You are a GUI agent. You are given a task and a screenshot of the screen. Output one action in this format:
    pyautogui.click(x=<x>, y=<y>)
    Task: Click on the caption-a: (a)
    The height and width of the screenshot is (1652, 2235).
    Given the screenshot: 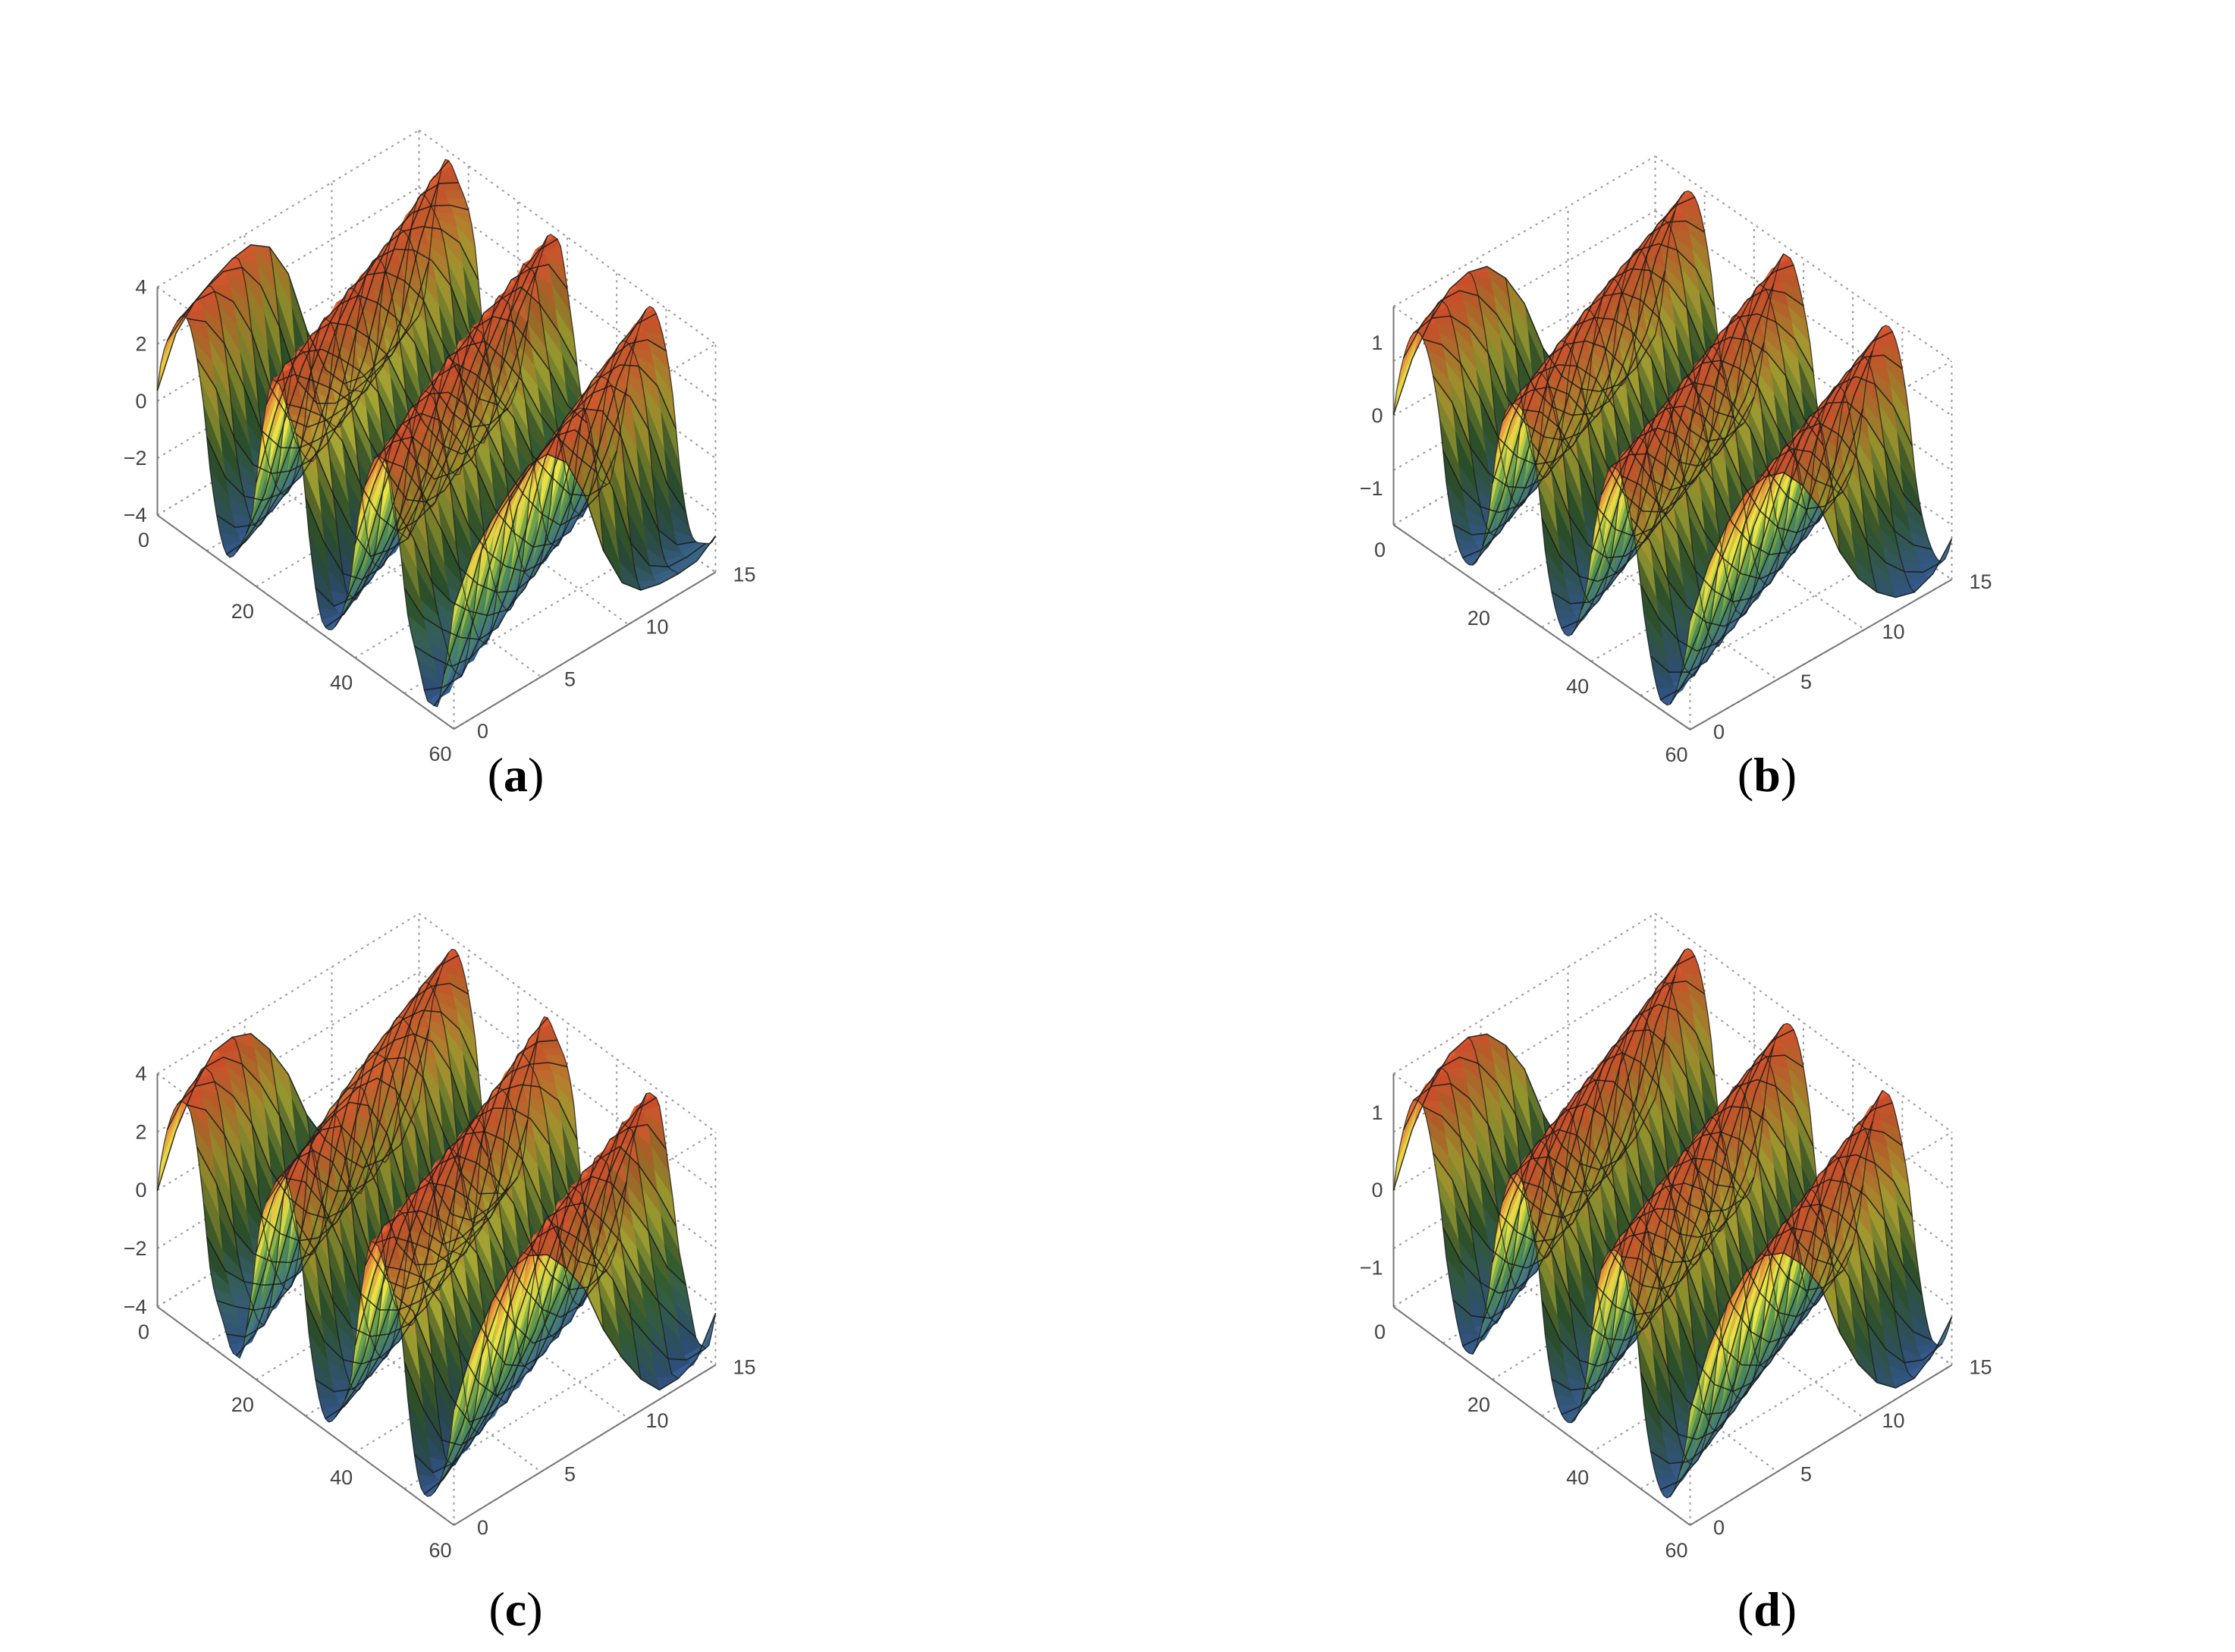 What is the action you would take?
    pyautogui.click(x=516, y=775)
    